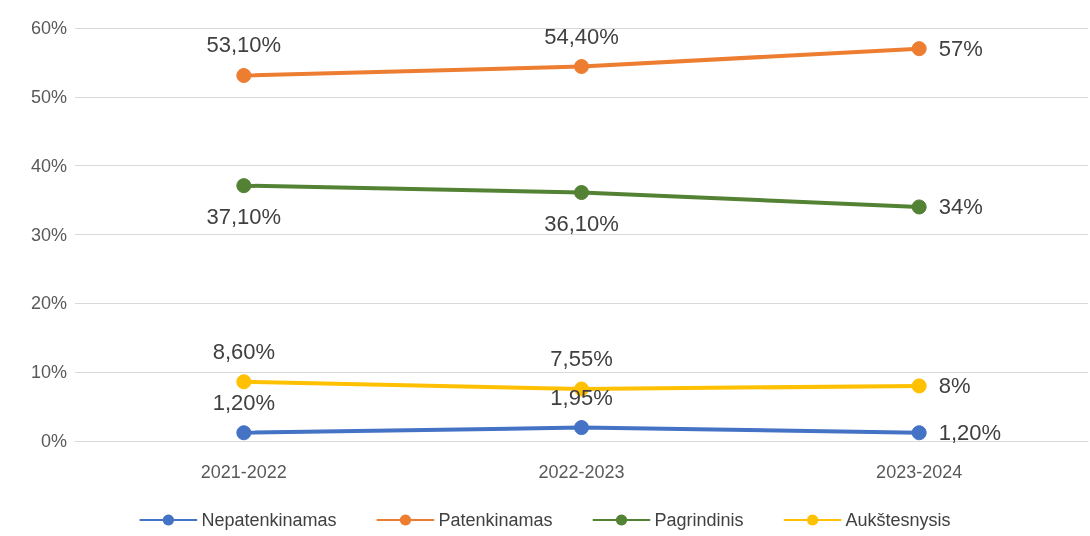 The image size is (1090, 536). Describe the element at coordinates (960, 49) in the screenshot. I see `data-label: 57%` at that location.